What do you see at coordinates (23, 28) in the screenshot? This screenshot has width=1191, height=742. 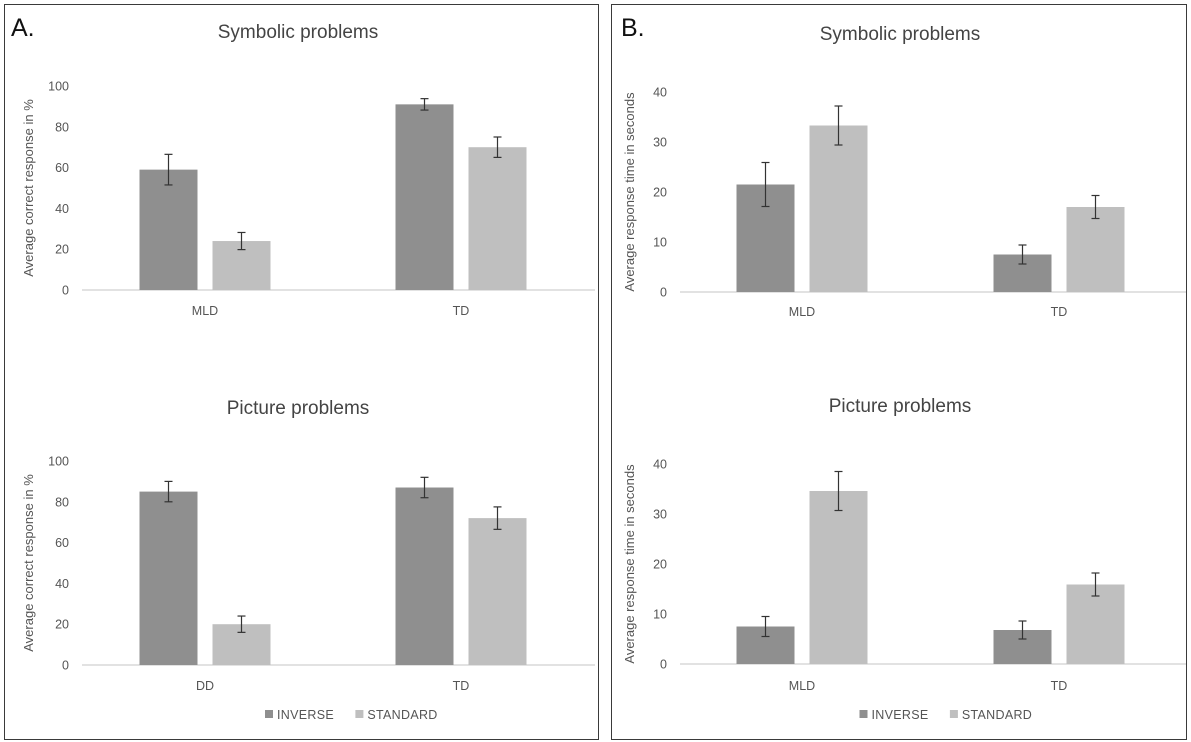 I see `panel-a-letter: A.` at bounding box center [23, 28].